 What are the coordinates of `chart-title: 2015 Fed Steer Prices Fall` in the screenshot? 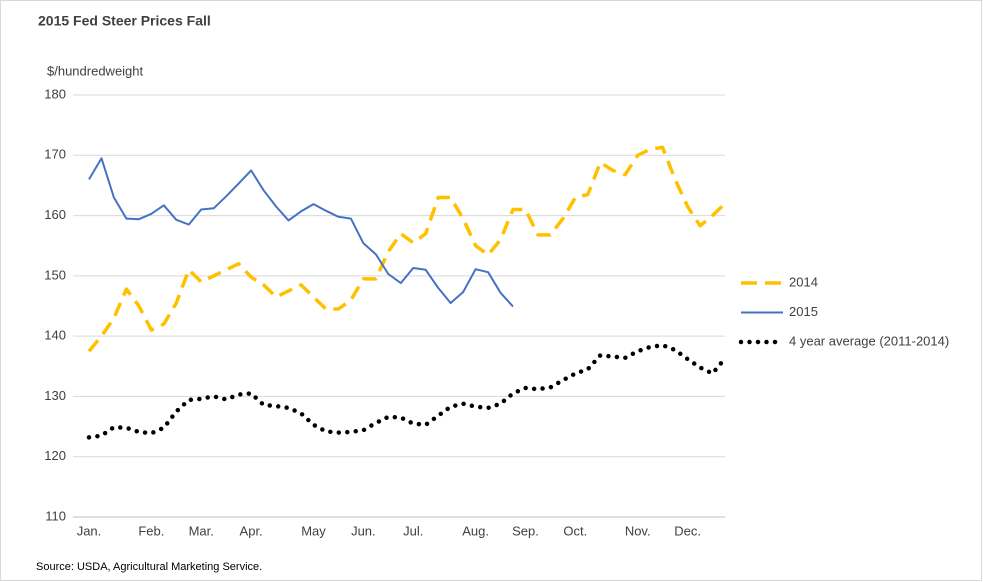 It's located at (124, 21).